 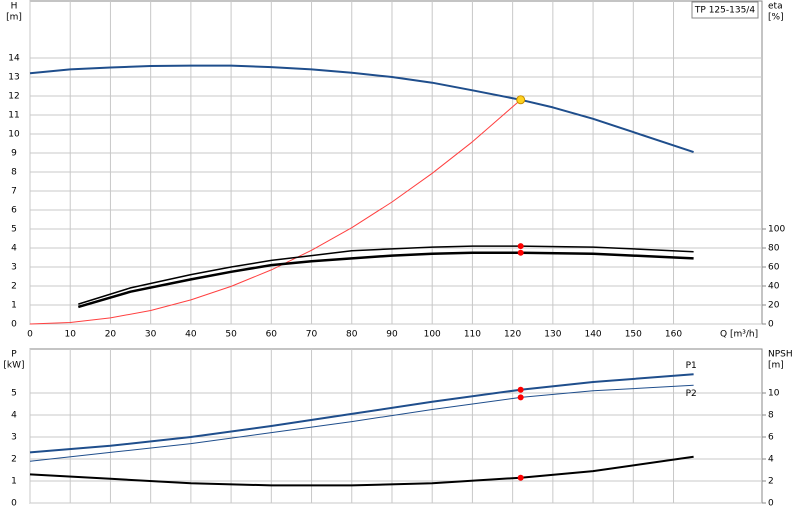 What do you see at coordinates (272, 335) in the screenshot?
I see `x-tick-label: 60` at bounding box center [272, 335].